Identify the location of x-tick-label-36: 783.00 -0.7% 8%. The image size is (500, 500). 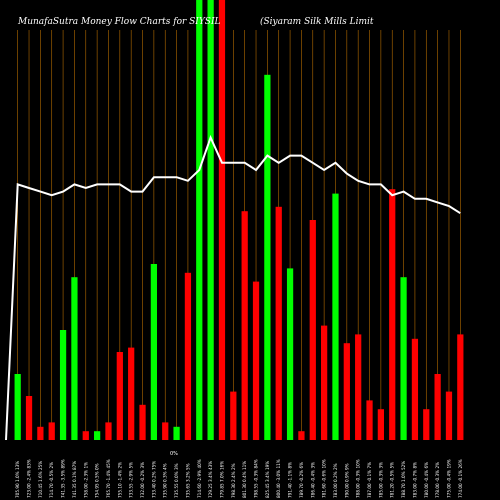
(414, 480).